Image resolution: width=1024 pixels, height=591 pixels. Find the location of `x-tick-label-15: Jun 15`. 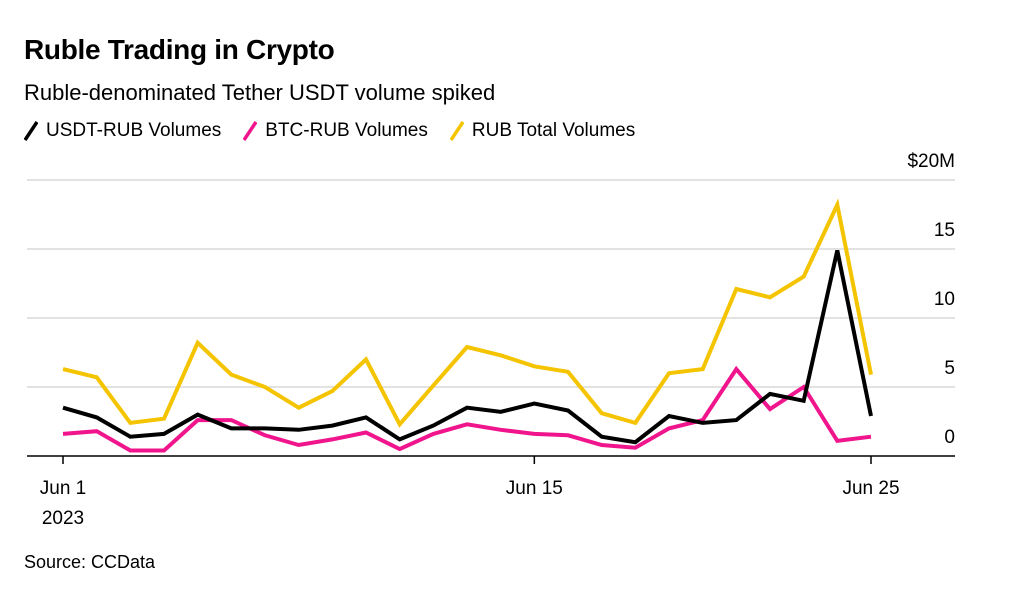

x-tick-label-15: Jun 15 is located at coordinates (534, 488).